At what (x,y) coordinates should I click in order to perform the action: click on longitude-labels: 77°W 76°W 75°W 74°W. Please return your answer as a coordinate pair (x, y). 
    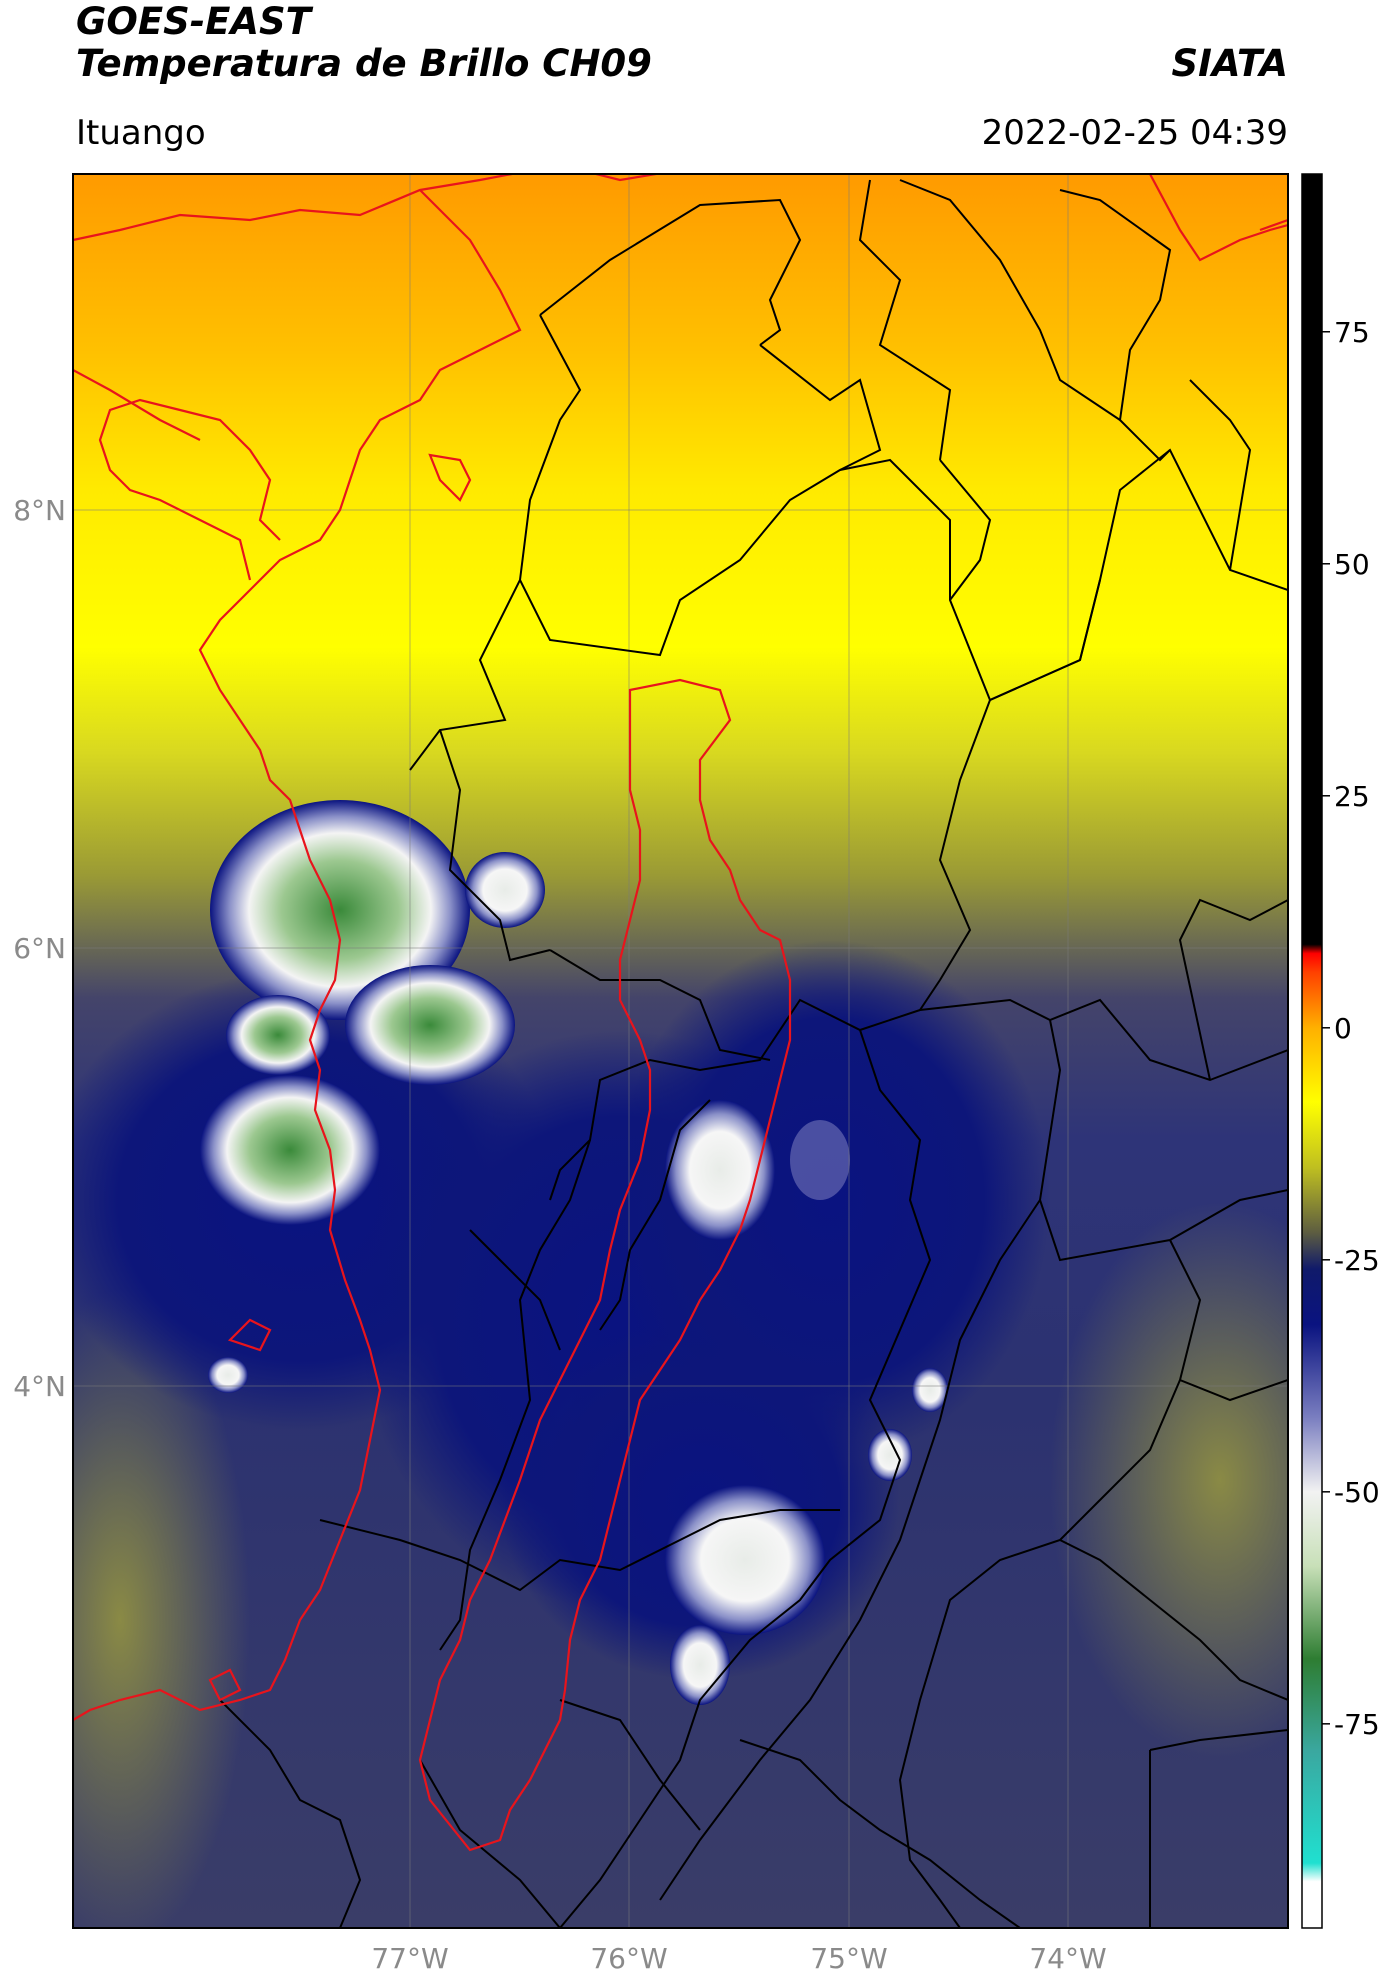
    Looking at the image, I should click on (738, 1958).